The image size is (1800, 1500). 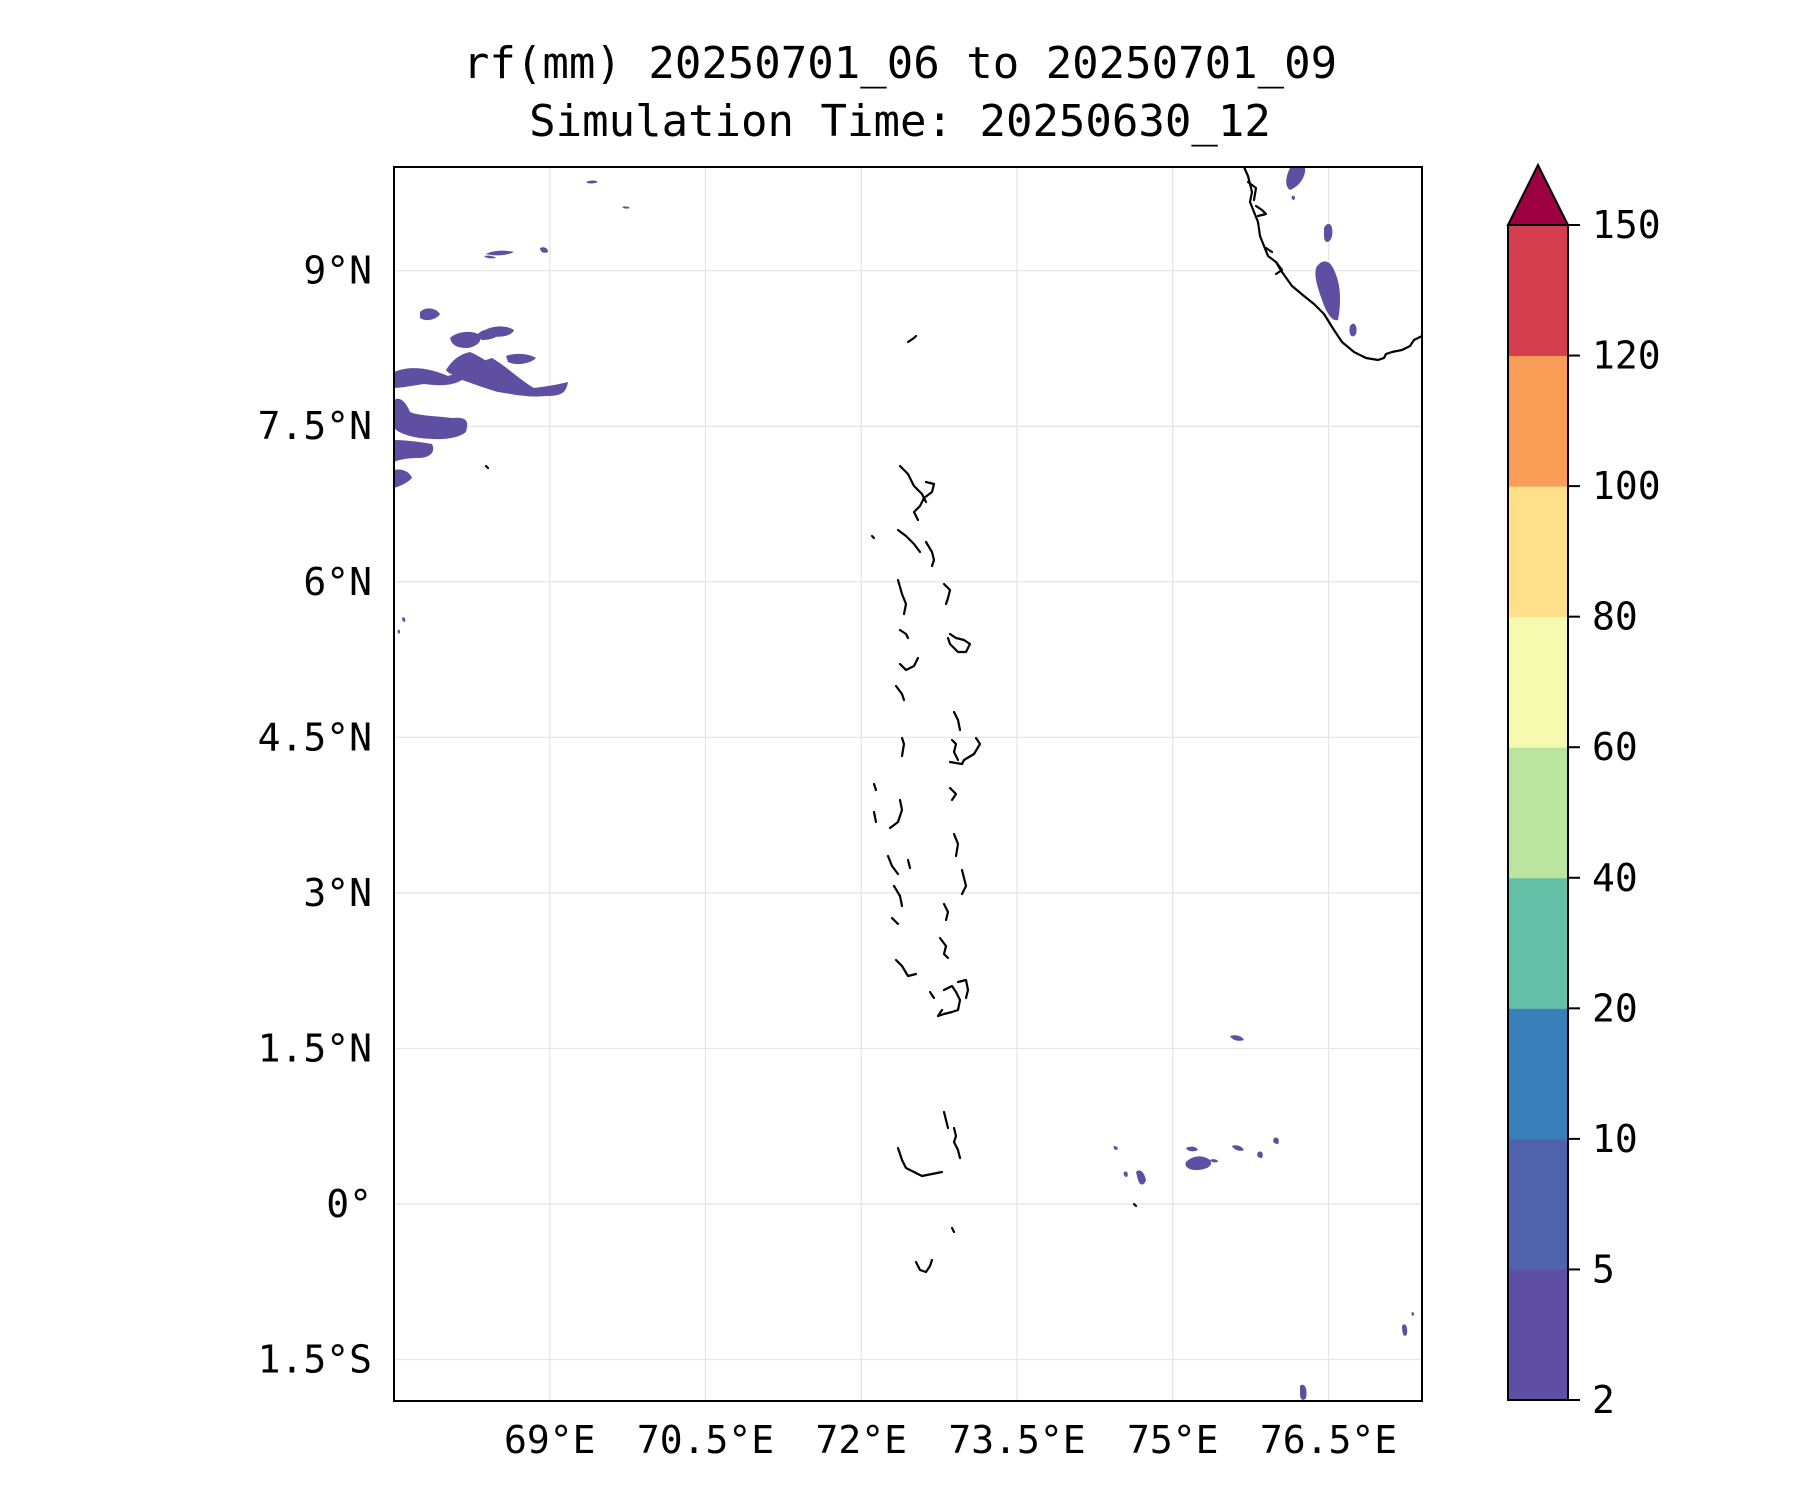 What do you see at coordinates (550, 1440) in the screenshot?
I see `lon-tick-label: 69°E` at bounding box center [550, 1440].